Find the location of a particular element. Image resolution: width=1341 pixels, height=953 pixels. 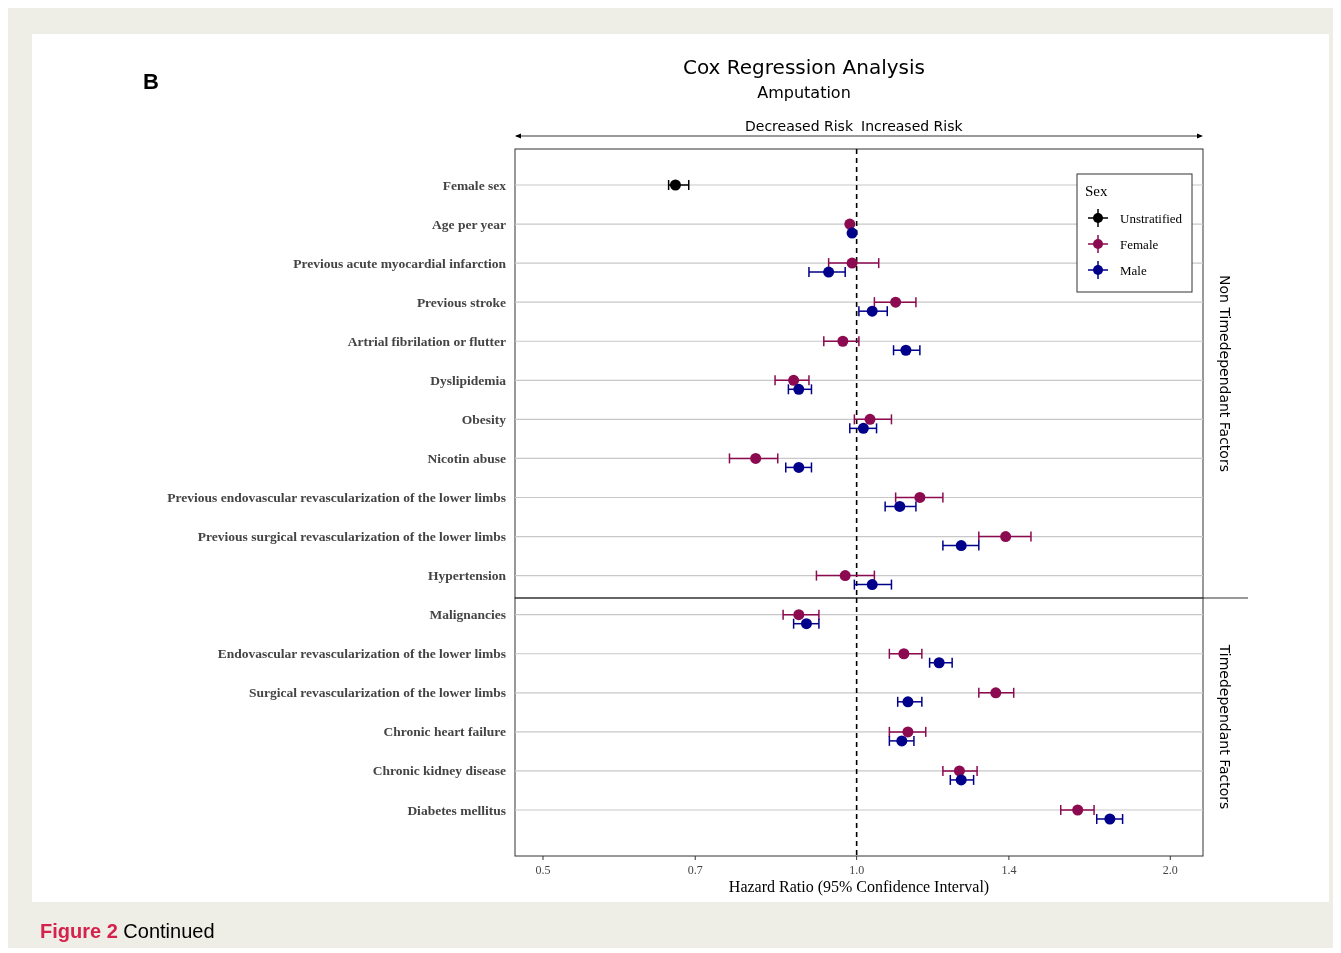

text: Non Timedependant Factors is located at coordinates (1225, 373).